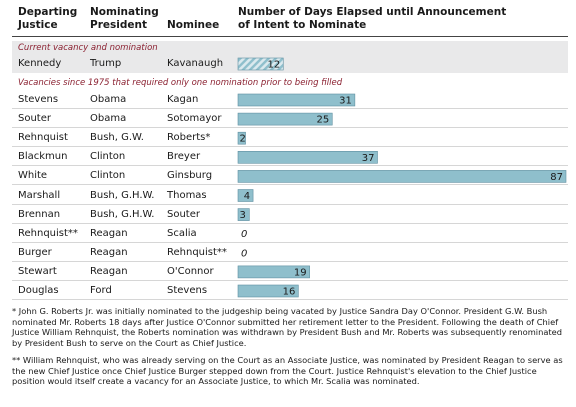  What do you see at coordinates (38, 290) in the screenshot?
I see `departing-justice: Douglas` at bounding box center [38, 290].